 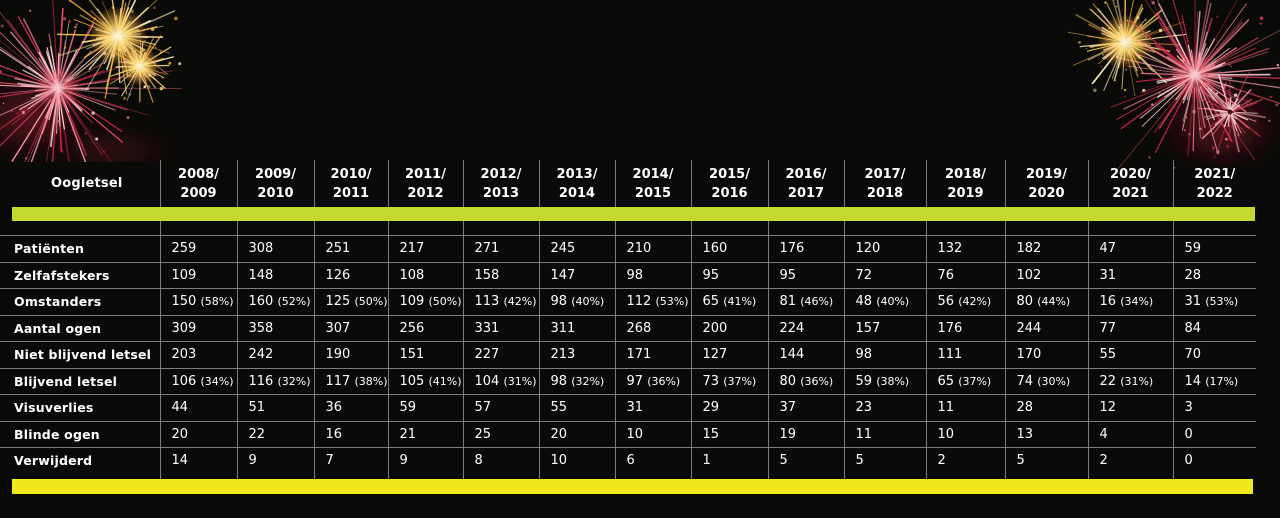 What do you see at coordinates (577, 275) in the screenshot?
I see `table-cell: 147` at bounding box center [577, 275].